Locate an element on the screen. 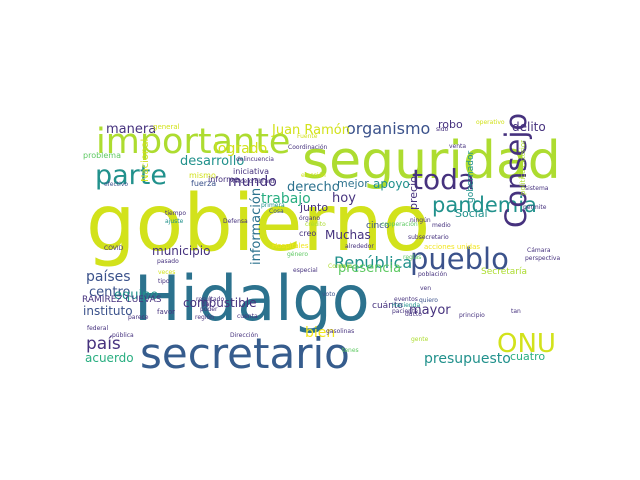 The width and height of the screenshot is (640, 480). cloud-word: poder is located at coordinates (209, 309).